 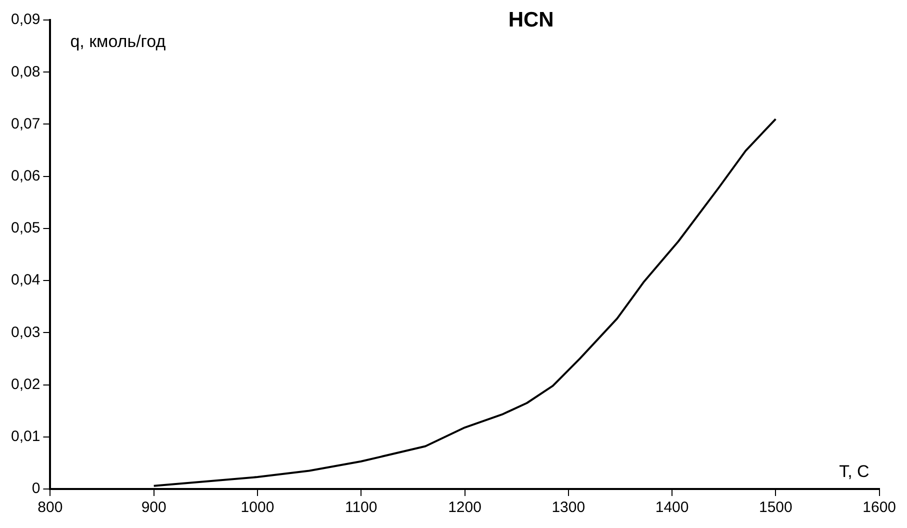 I want to click on x-tick-label: 1200, so click(x=465, y=507).